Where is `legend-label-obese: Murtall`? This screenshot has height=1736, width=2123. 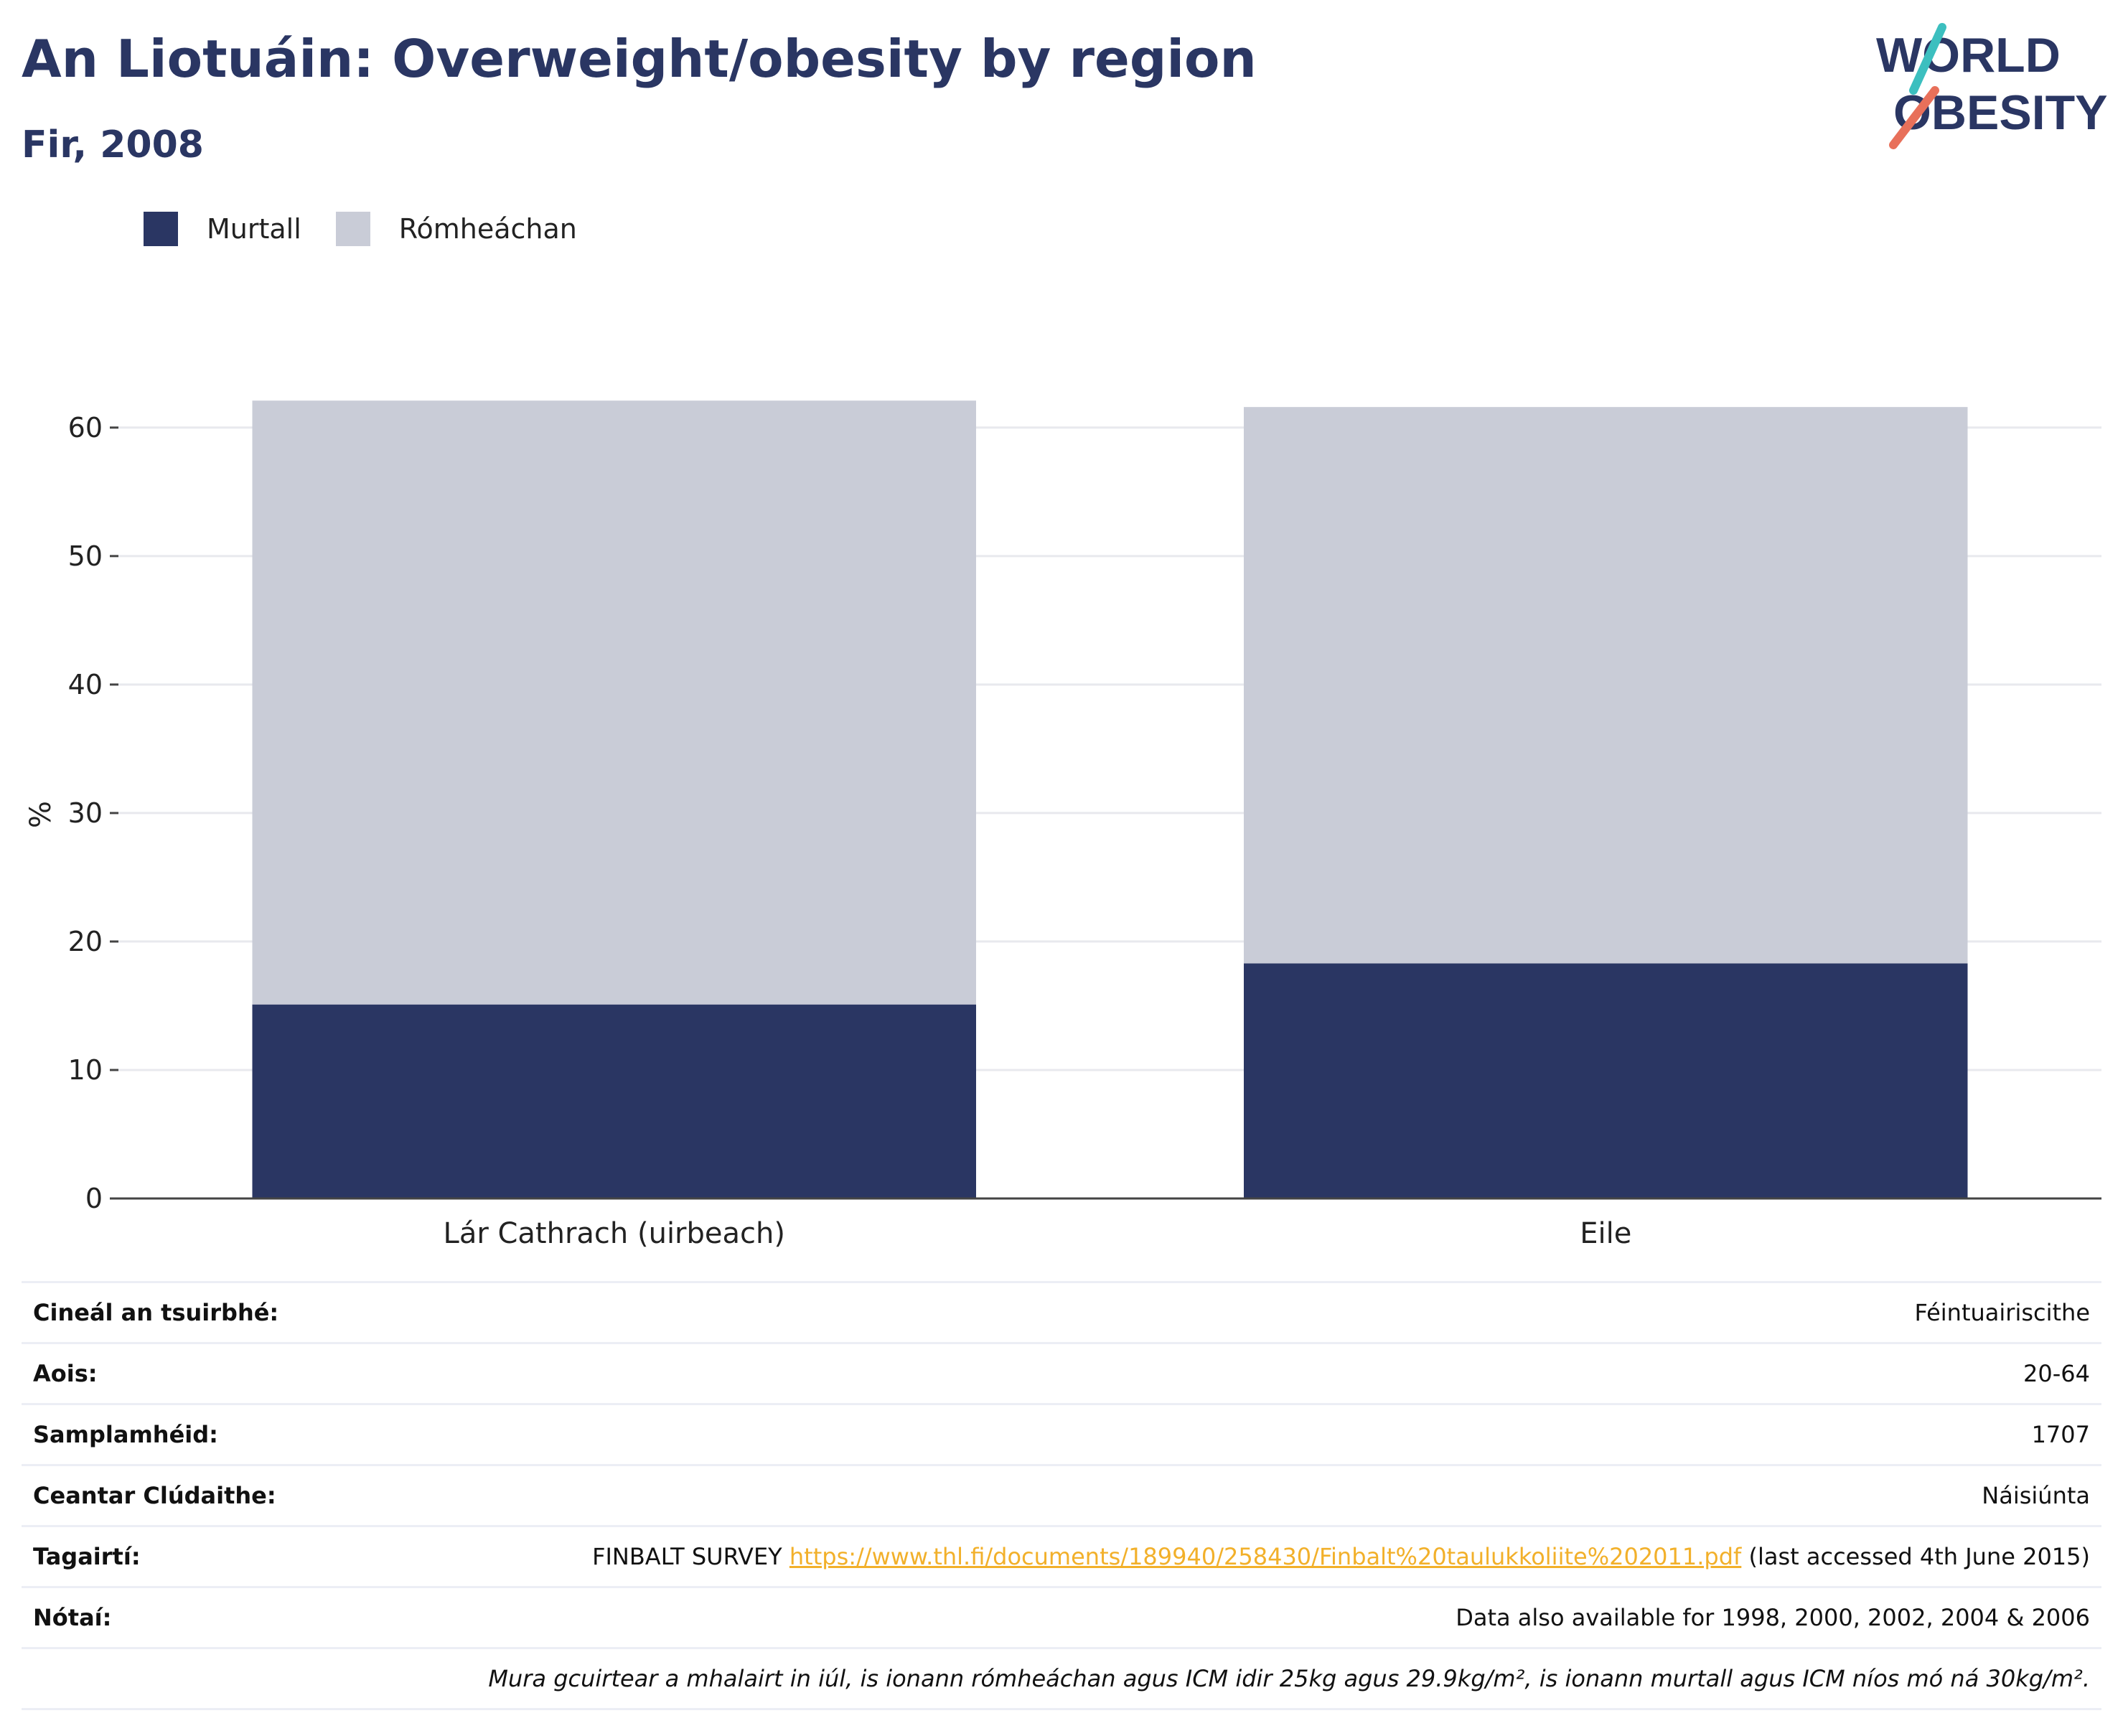
legend-label-obese: Murtall is located at coordinates (254, 229).